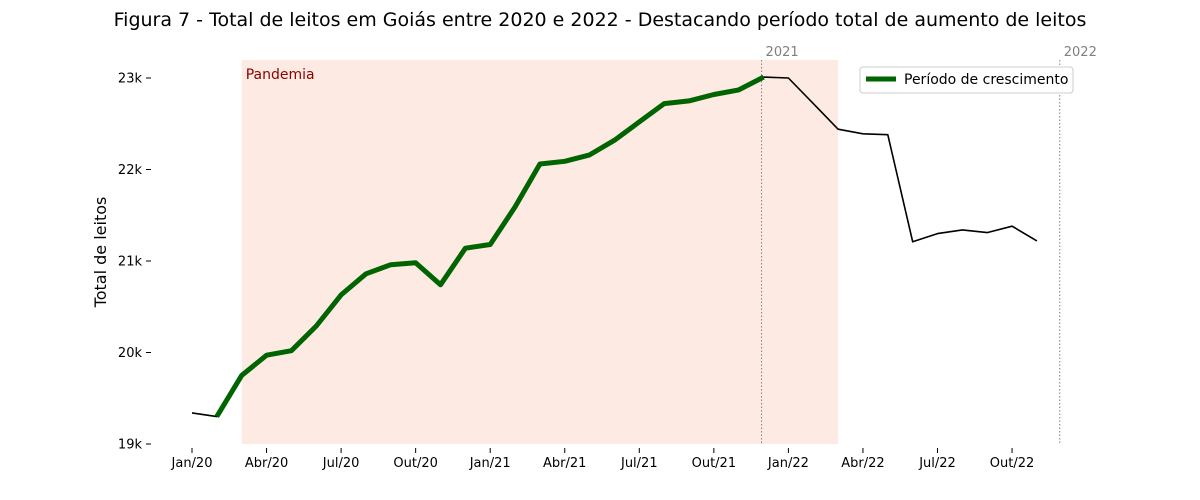 This screenshot has width=1200, height=500. Describe the element at coordinates (130, 445) in the screenshot. I see `y-tick-label: 19k` at that location.